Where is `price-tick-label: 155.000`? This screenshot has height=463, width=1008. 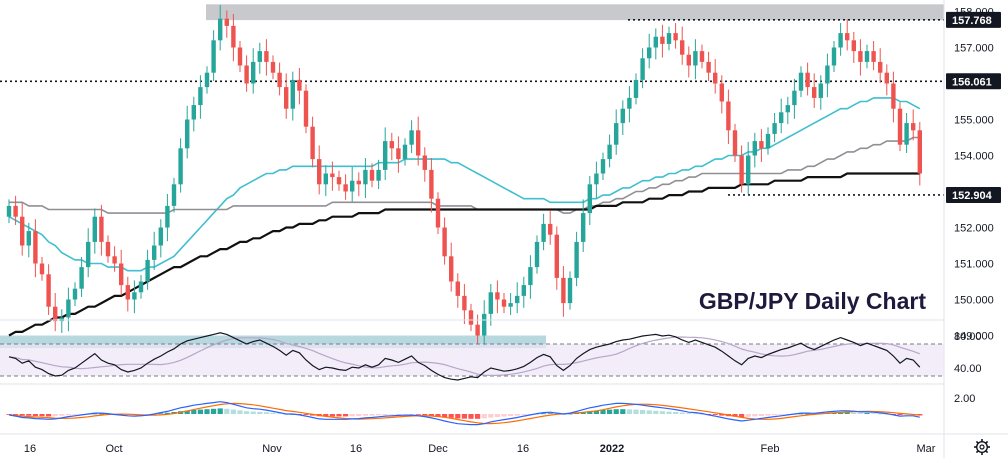
price-tick-label: 155.000 is located at coordinates (974, 121).